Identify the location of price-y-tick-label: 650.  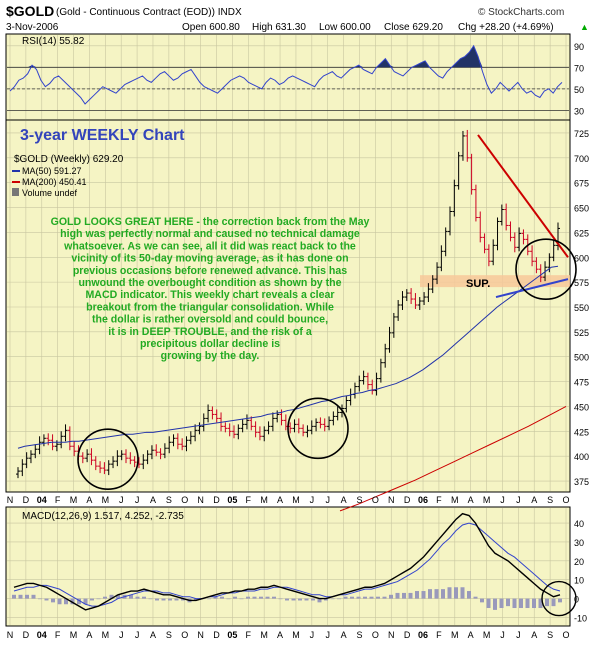
(581, 209).